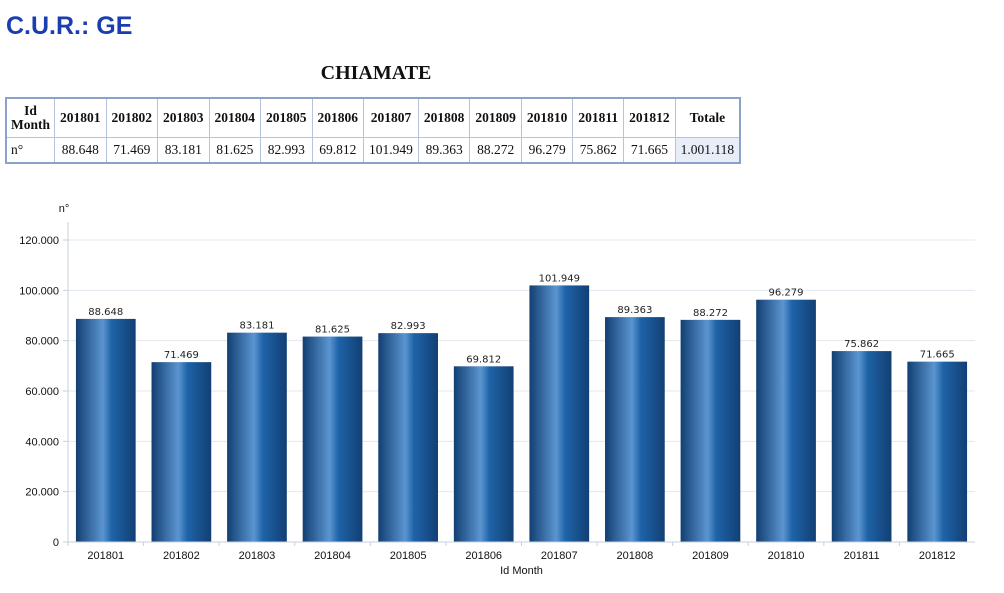 The width and height of the screenshot is (1004, 593). What do you see at coordinates (634, 310) in the screenshot?
I see `bar-value-label: 89.363` at bounding box center [634, 310].